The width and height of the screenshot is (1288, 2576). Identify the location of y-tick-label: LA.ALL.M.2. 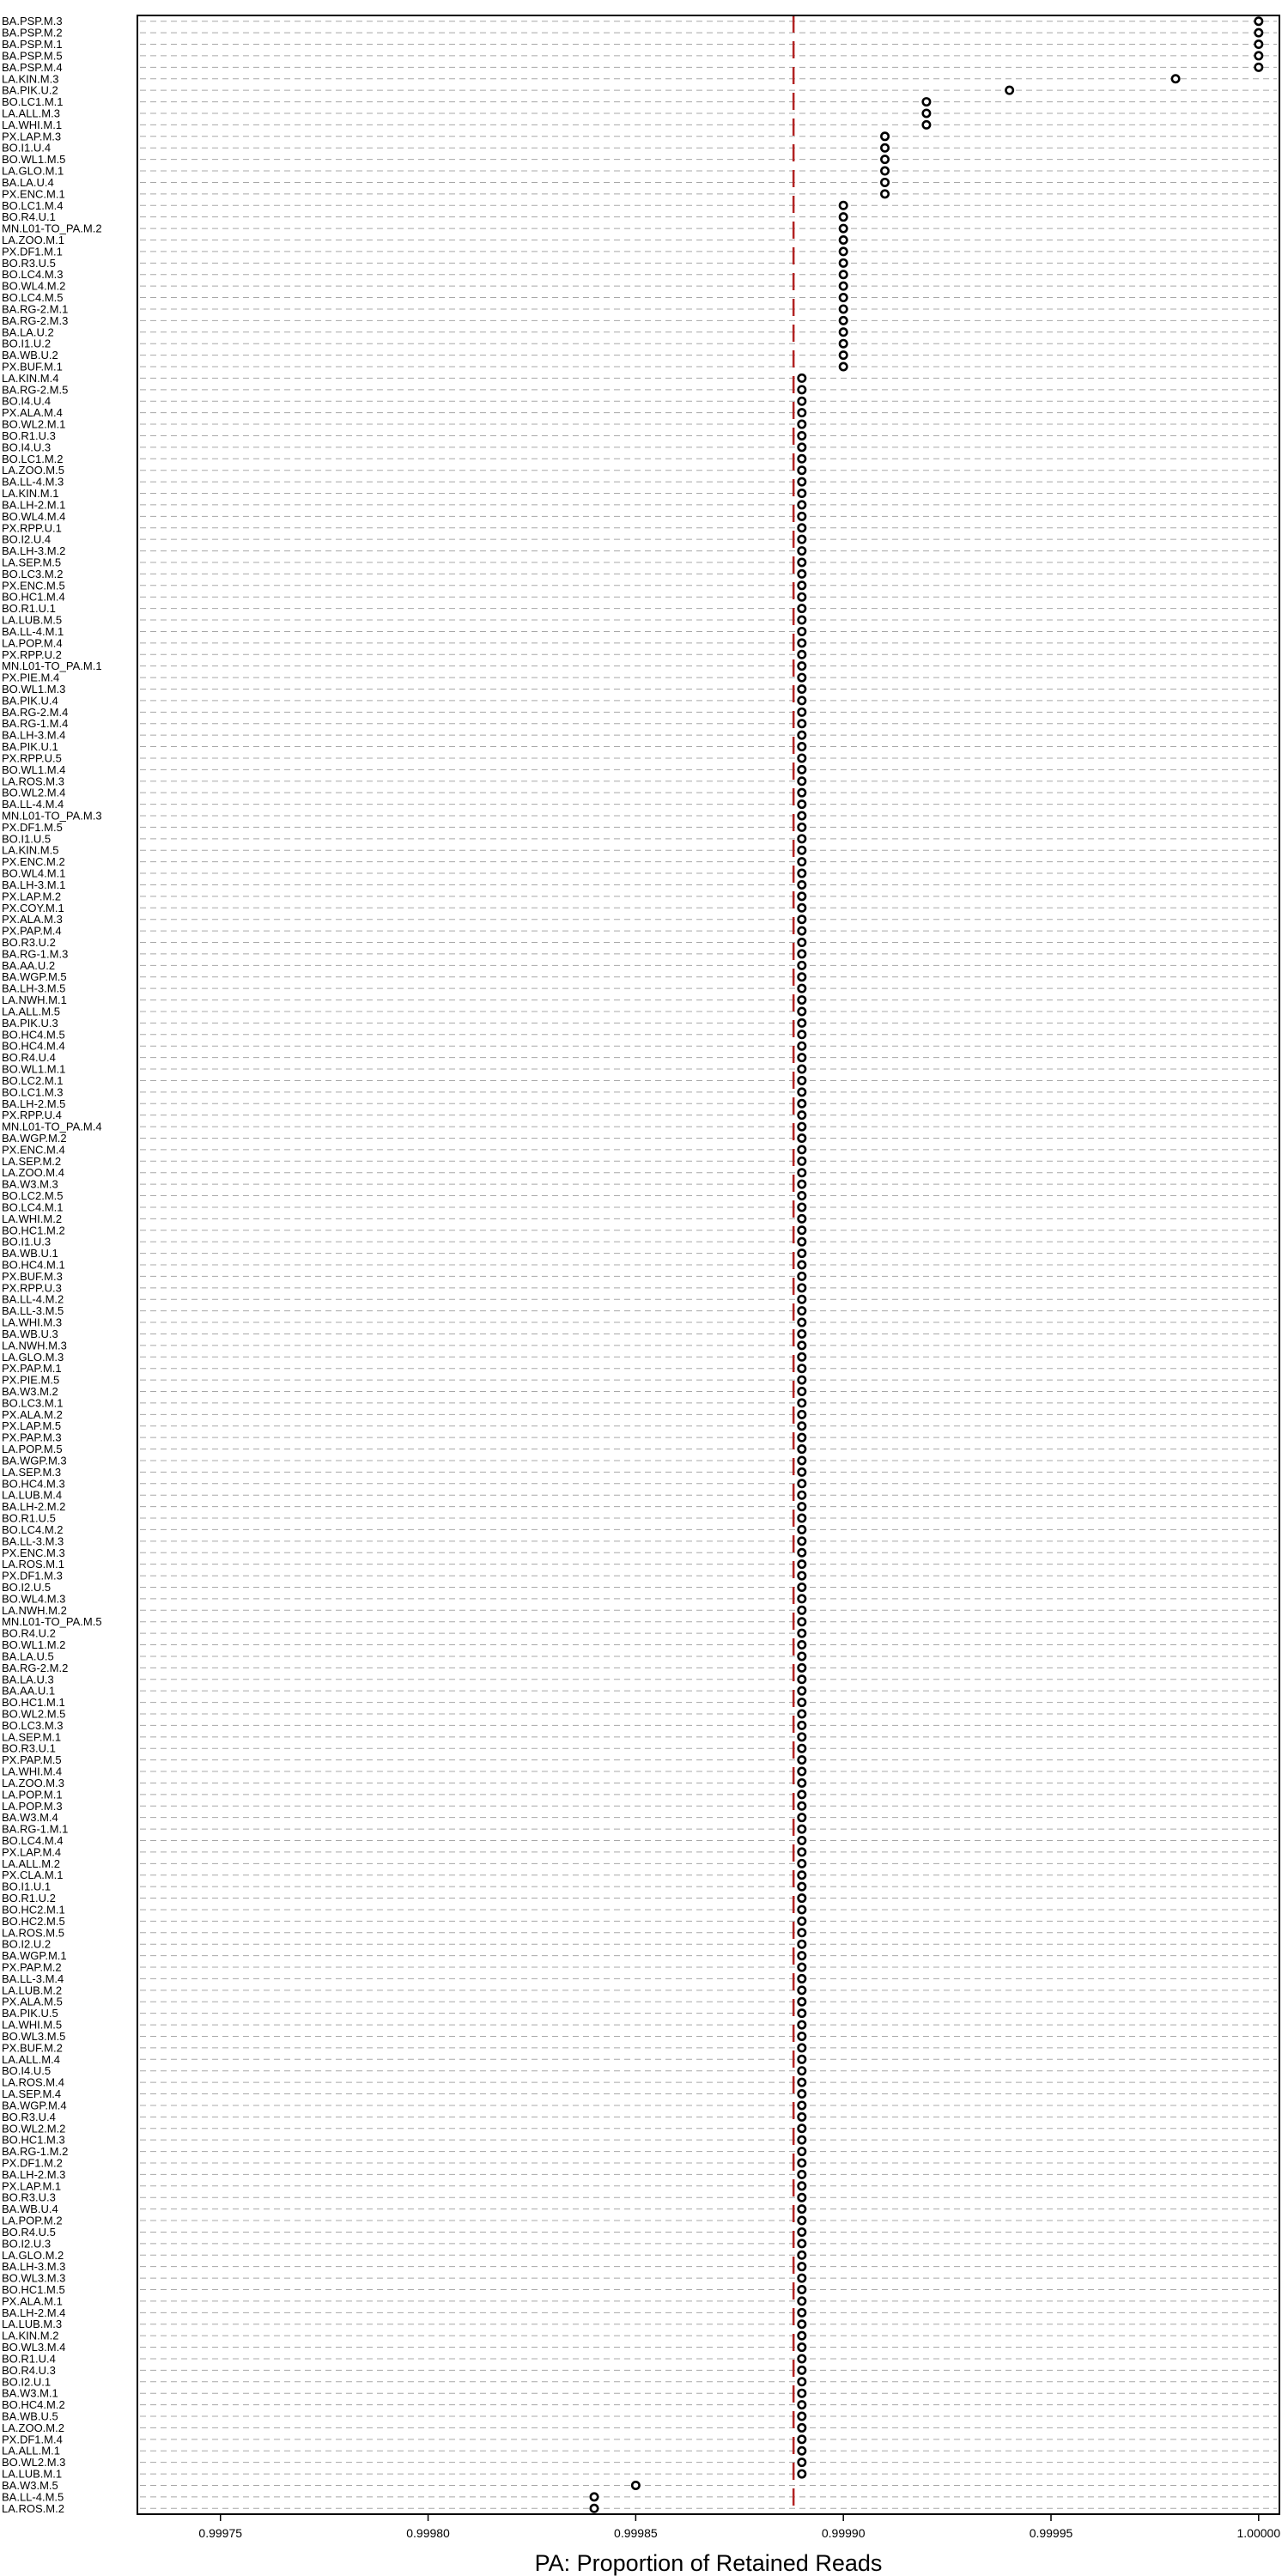
(31, 1864).